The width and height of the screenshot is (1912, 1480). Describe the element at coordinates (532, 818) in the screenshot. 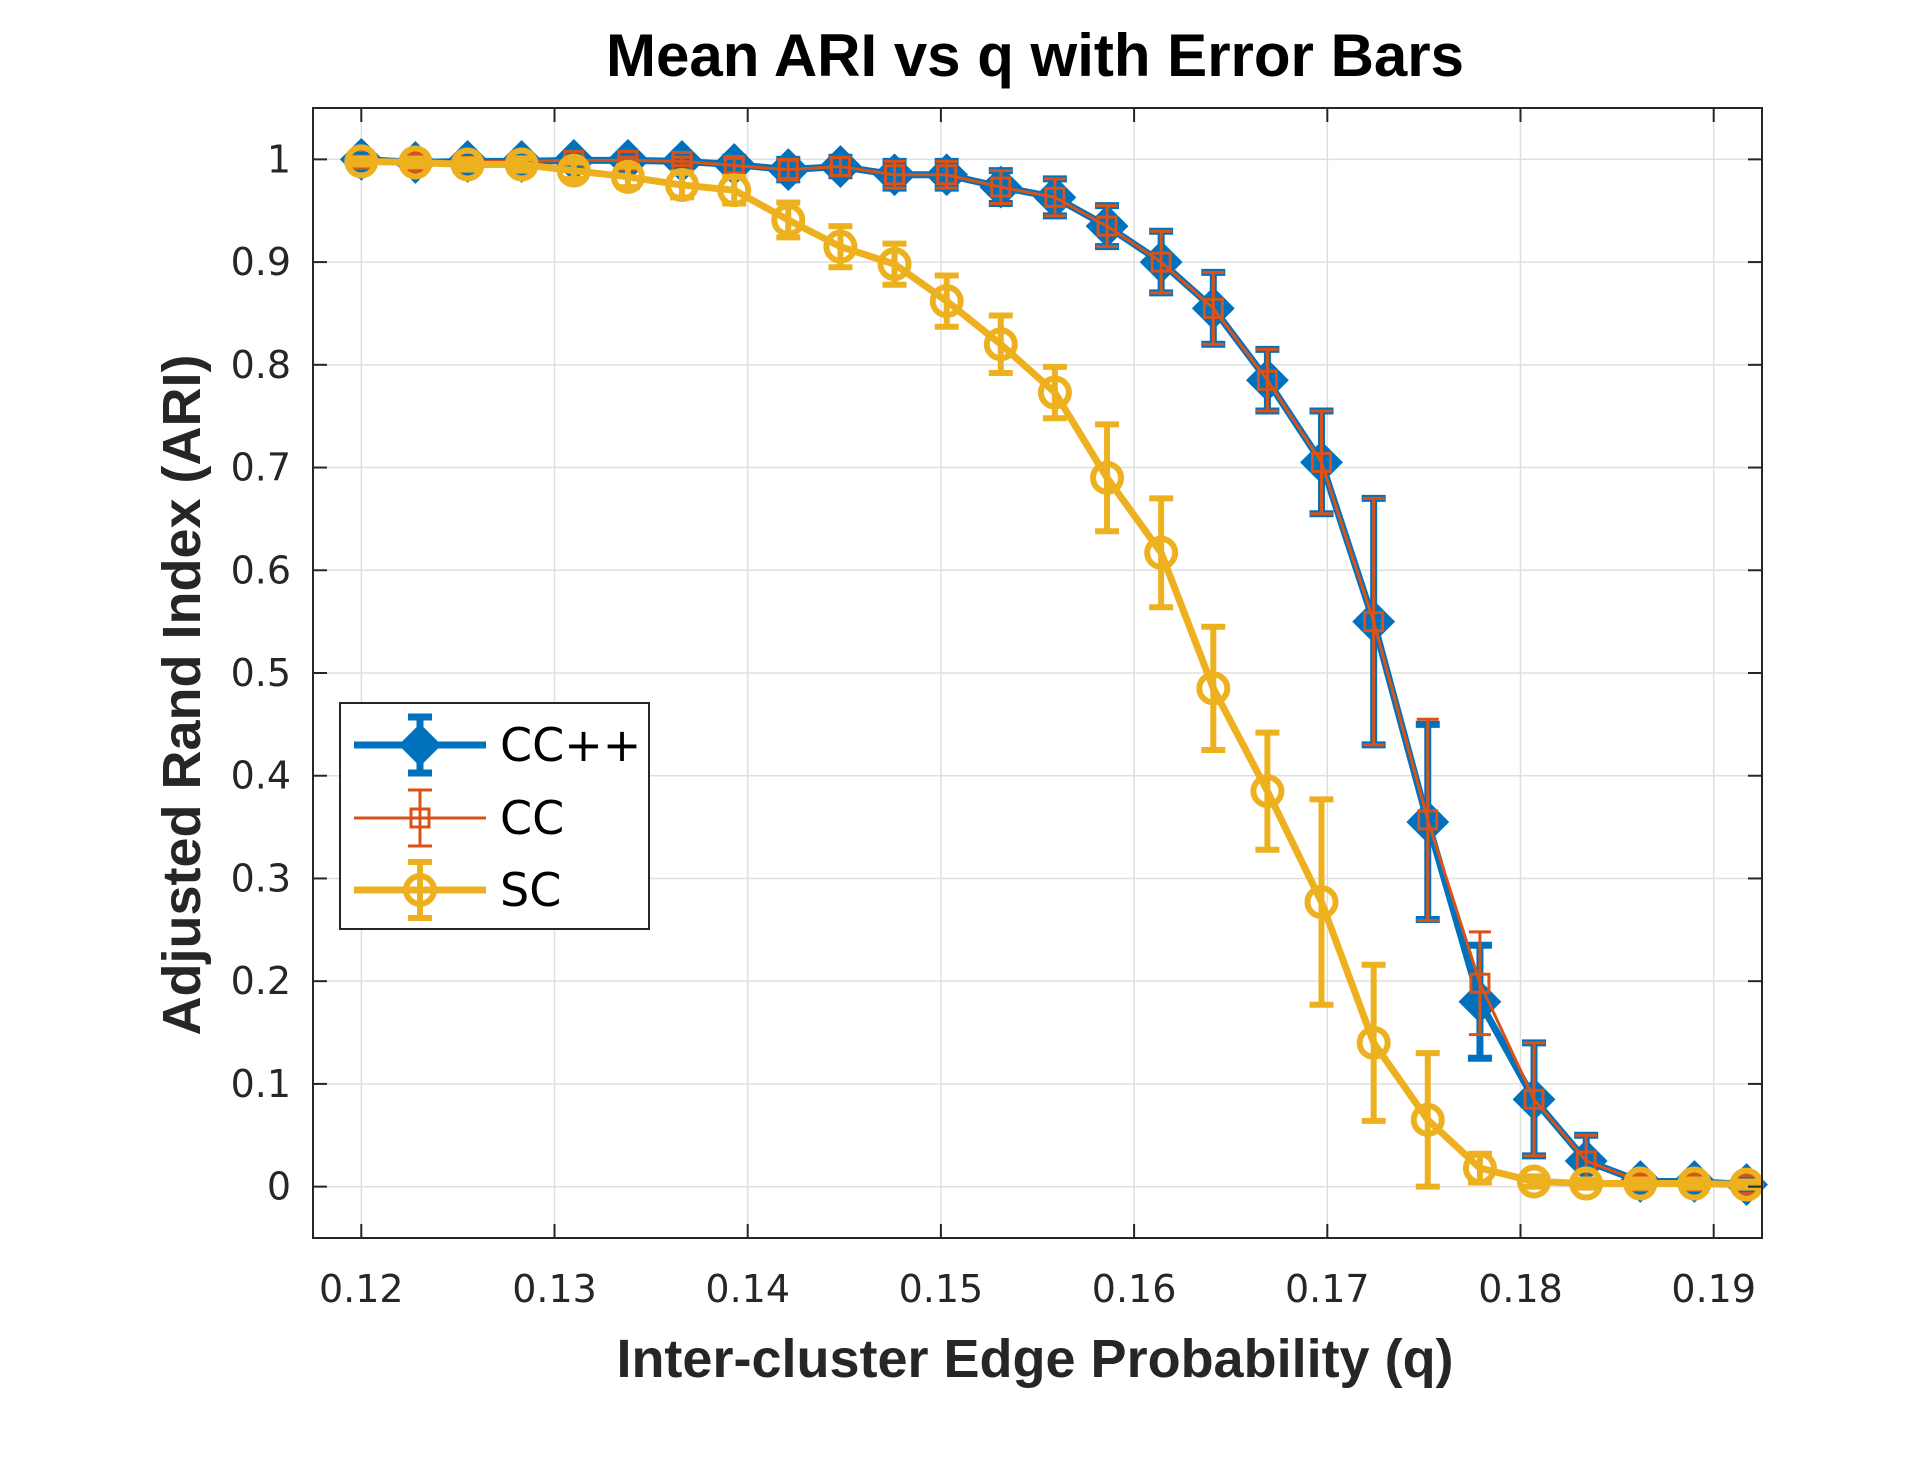

I see `legend-label: CC` at that location.